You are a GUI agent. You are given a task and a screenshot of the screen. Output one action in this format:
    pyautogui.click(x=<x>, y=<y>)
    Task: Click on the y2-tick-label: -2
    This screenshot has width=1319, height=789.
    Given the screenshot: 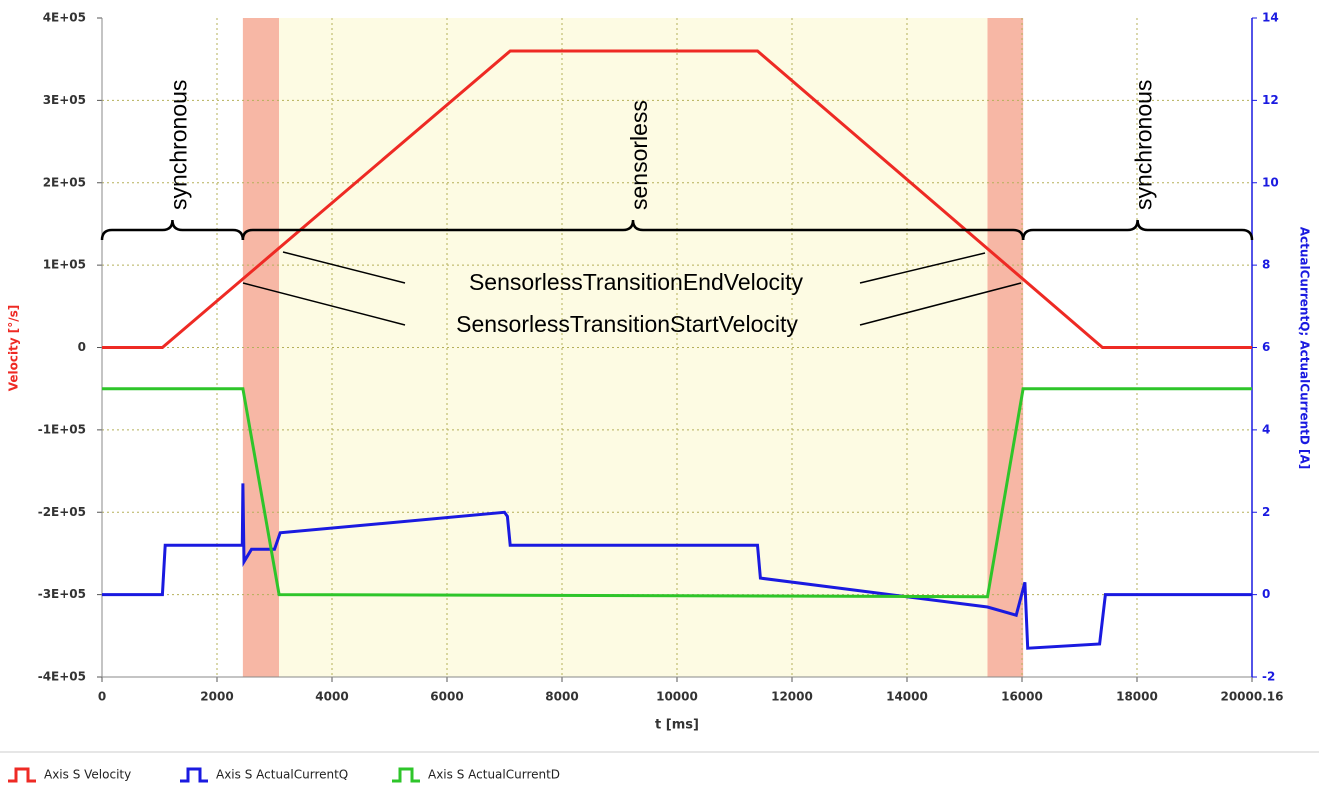 What is the action you would take?
    pyautogui.click(x=1268, y=677)
    